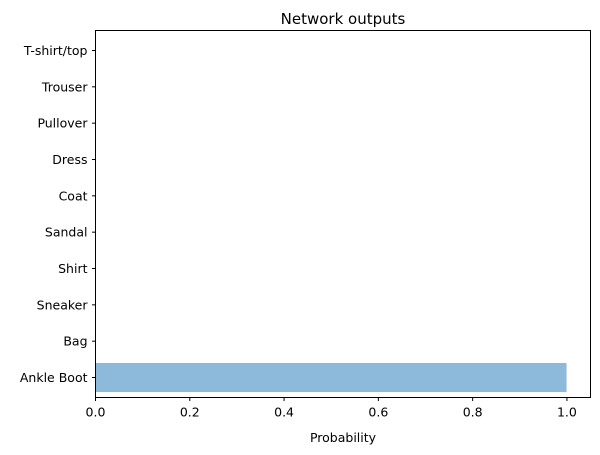 This screenshot has width=600, height=455. I want to click on y-tick-label: T-shirt/top, so click(55, 50).